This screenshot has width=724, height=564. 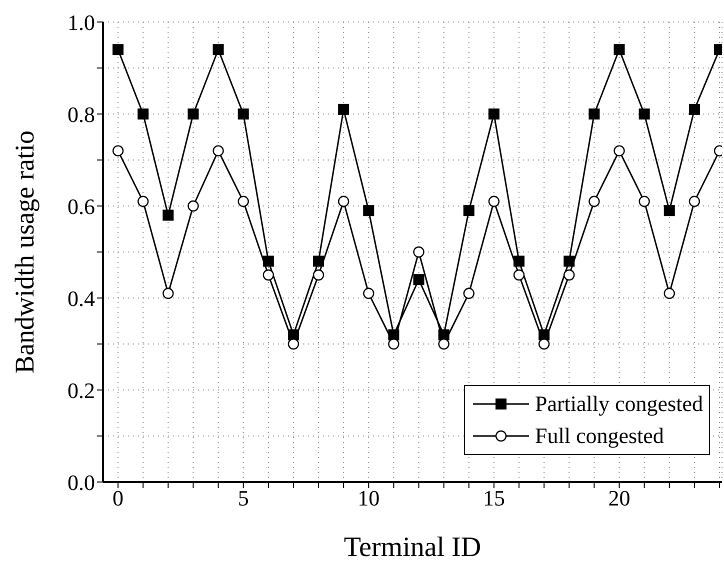 What do you see at coordinates (413, 547) in the screenshot?
I see `x-axis-title: Terminal ID` at bounding box center [413, 547].